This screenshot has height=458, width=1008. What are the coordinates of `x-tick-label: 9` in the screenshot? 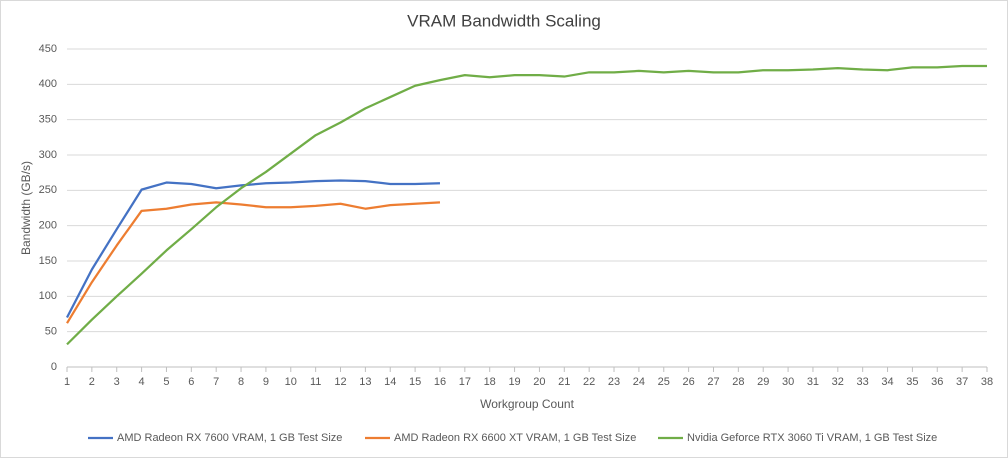 It's located at (266, 382).